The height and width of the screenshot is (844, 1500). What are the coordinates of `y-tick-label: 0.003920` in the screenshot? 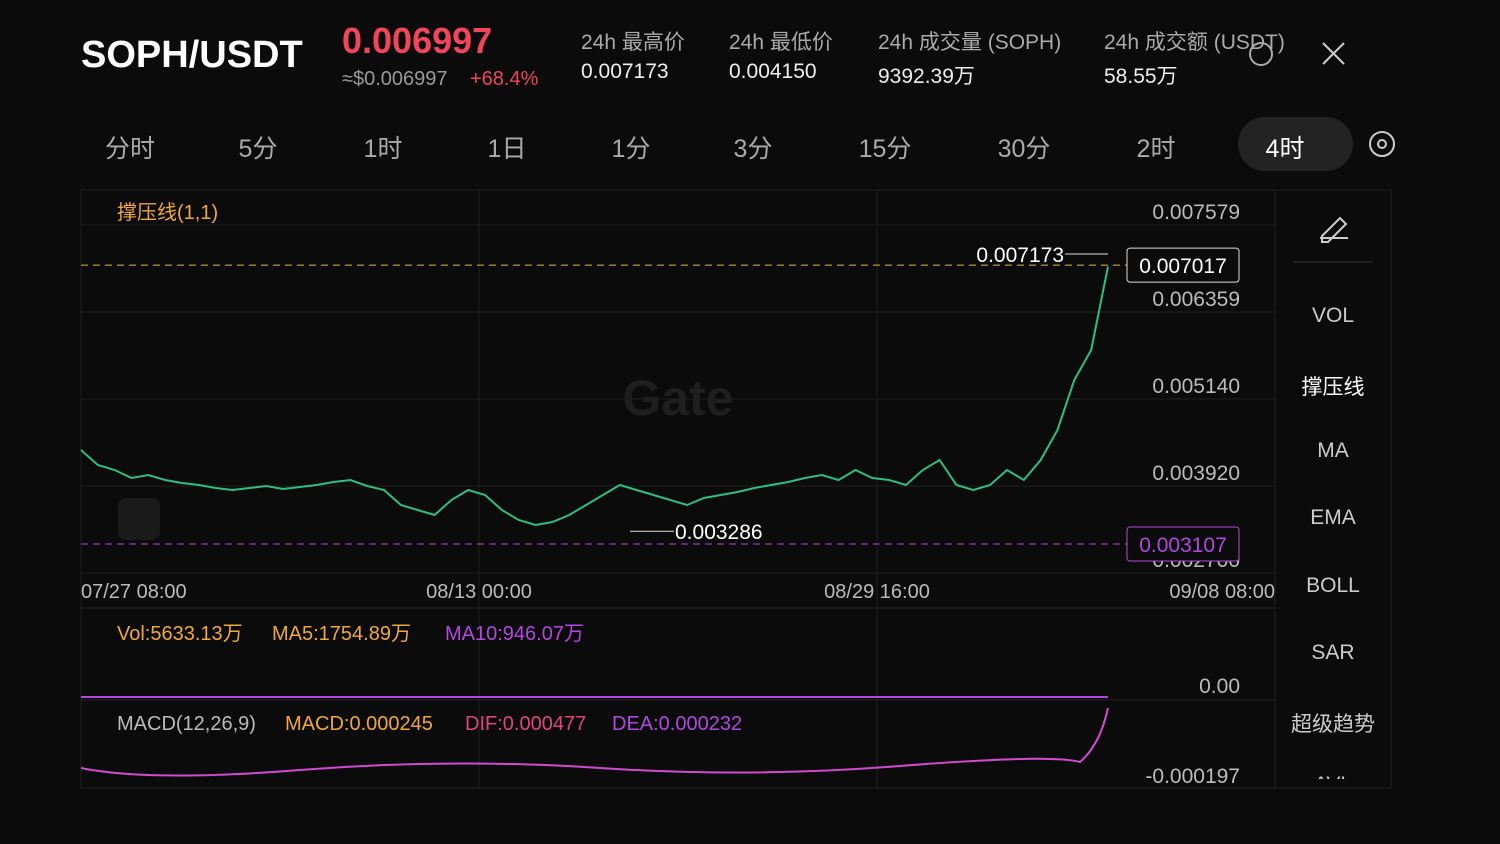 It's located at (1196, 473).